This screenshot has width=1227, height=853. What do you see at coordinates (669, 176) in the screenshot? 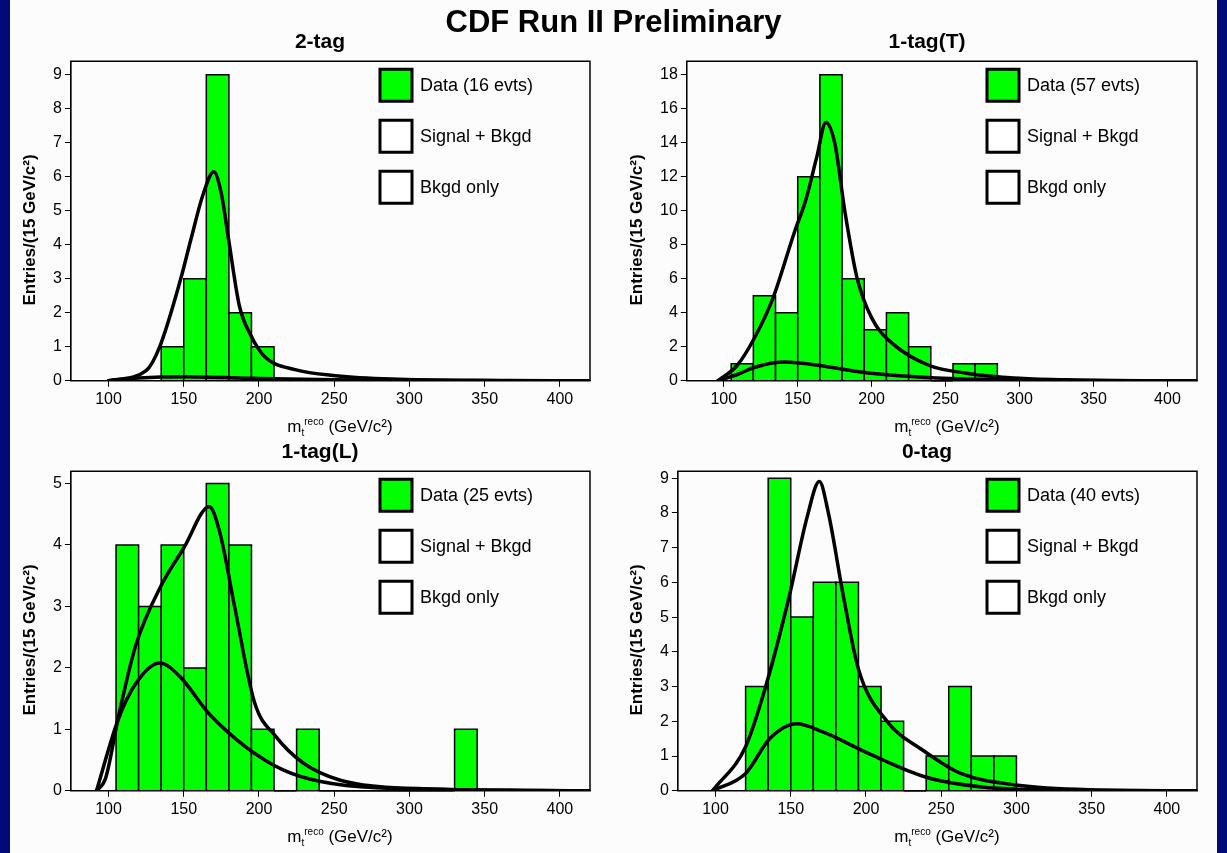
I see `y-tick-label: 12` at bounding box center [669, 176].